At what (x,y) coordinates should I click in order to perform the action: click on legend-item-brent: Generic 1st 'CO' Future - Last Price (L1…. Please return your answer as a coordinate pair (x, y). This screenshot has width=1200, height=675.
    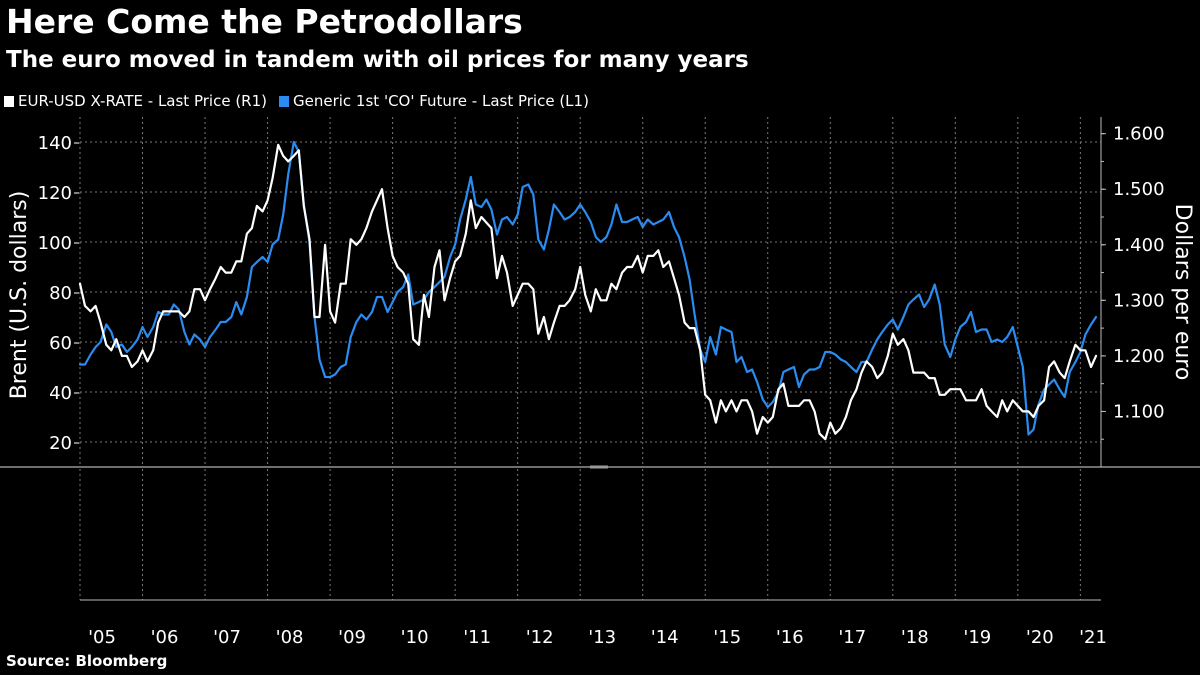
    Looking at the image, I should click on (434, 101).